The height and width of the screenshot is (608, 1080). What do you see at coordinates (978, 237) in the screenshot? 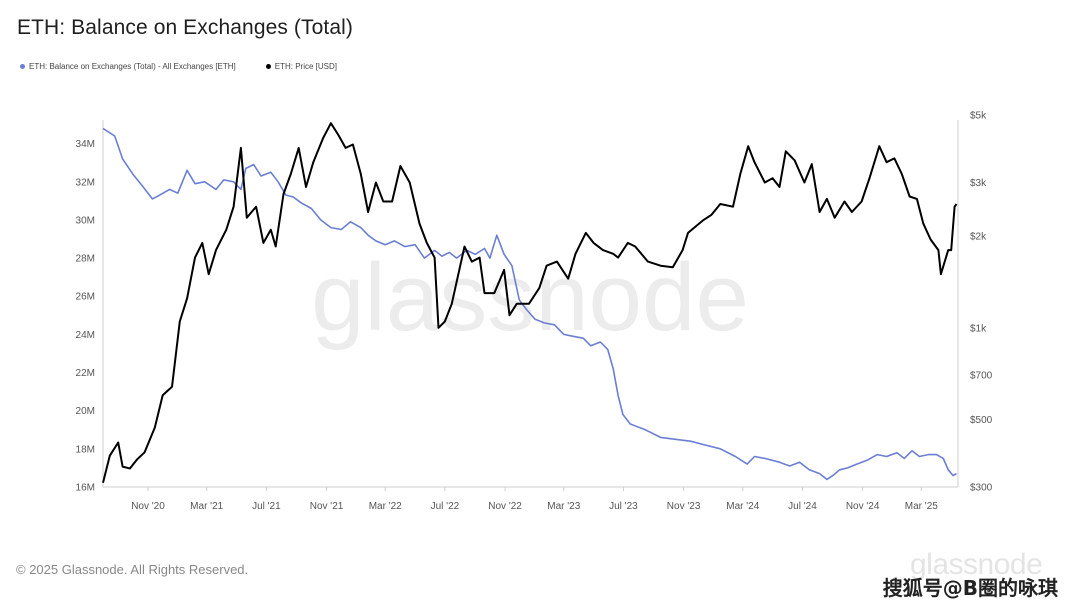
I see `y-right-tick-label: $2k` at bounding box center [978, 237].